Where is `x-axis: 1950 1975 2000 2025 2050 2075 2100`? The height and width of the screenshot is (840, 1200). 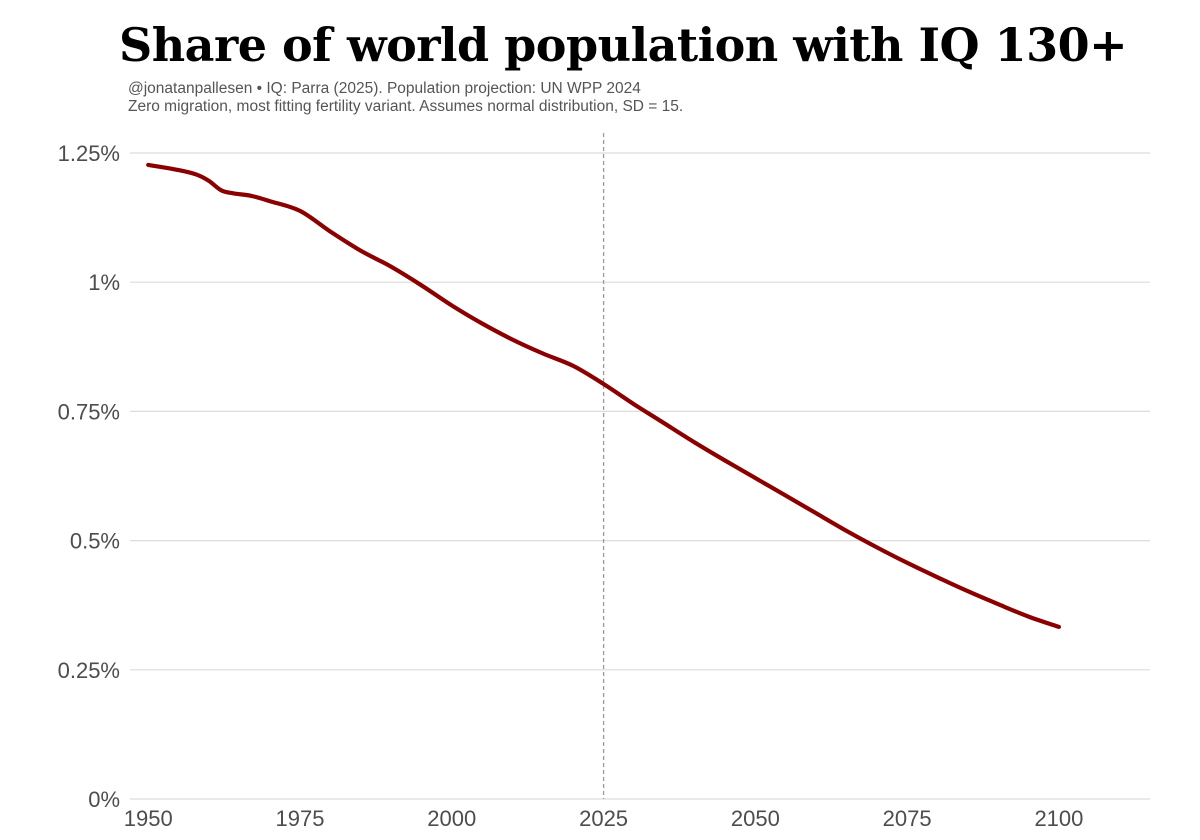 x-axis: 1950 1975 2000 2025 2050 2075 2100 is located at coordinates (604, 818).